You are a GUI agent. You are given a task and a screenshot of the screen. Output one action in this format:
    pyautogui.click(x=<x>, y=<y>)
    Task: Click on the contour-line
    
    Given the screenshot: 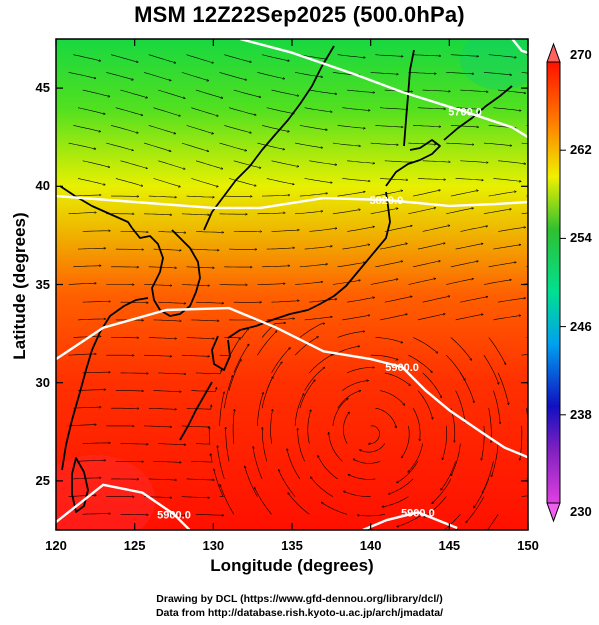 What is the action you would take?
    pyautogui.click(x=292, y=202)
    